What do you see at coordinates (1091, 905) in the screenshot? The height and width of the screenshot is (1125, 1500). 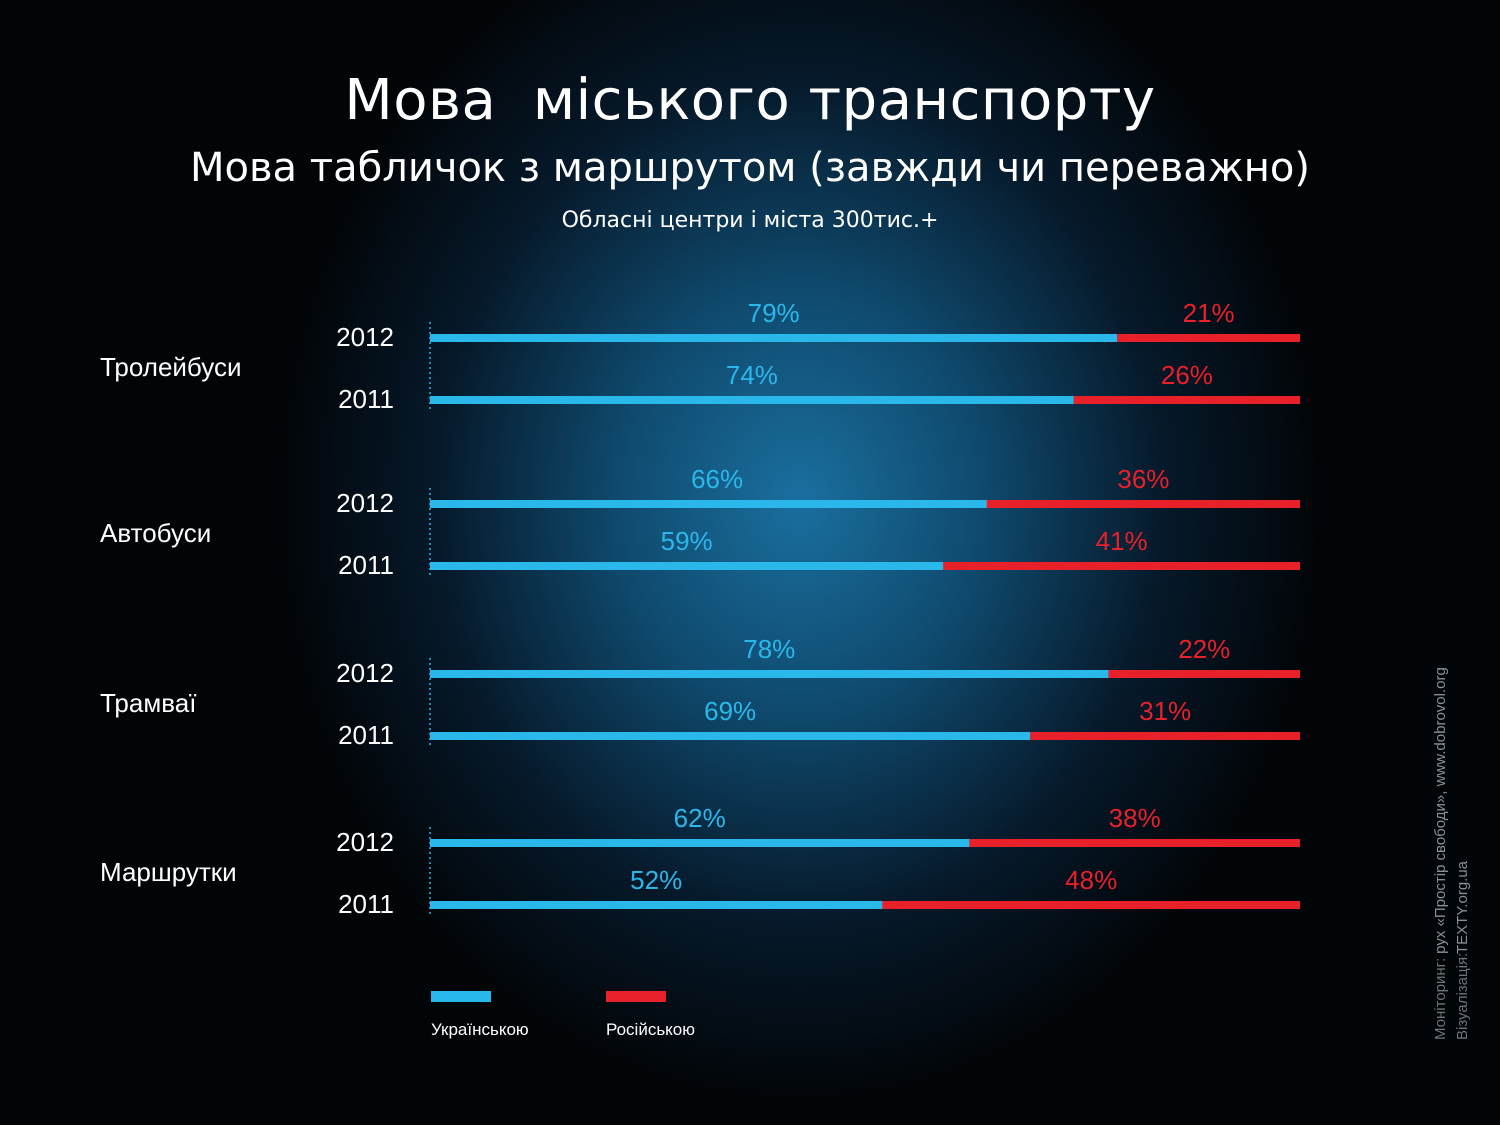 I see `bar-russian-minibuses-2011` at bounding box center [1091, 905].